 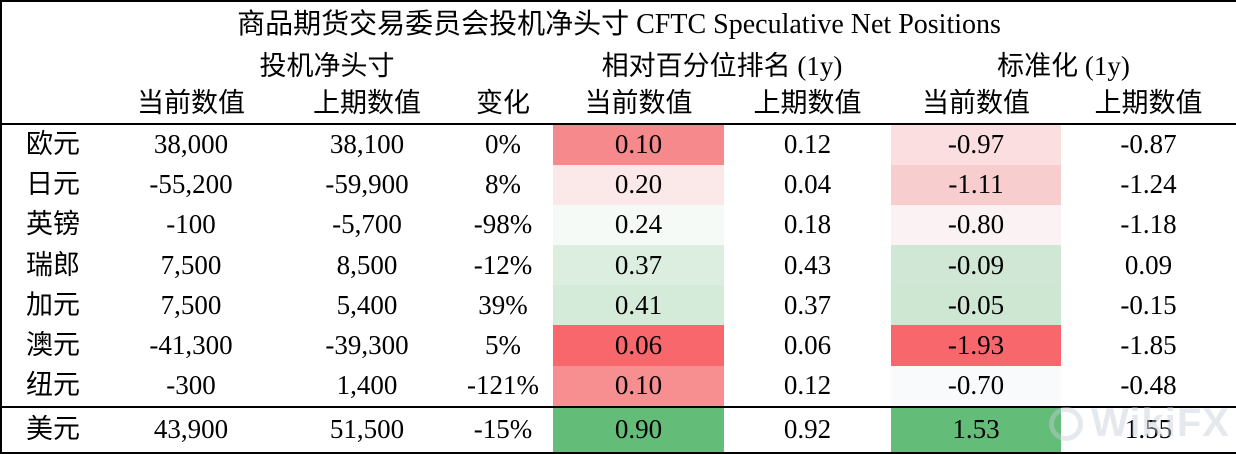 What do you see at coordinates (1148, 184) in the screenshot?
I see `std-previous-value: -1.24` at bounding box center [1148, 184].